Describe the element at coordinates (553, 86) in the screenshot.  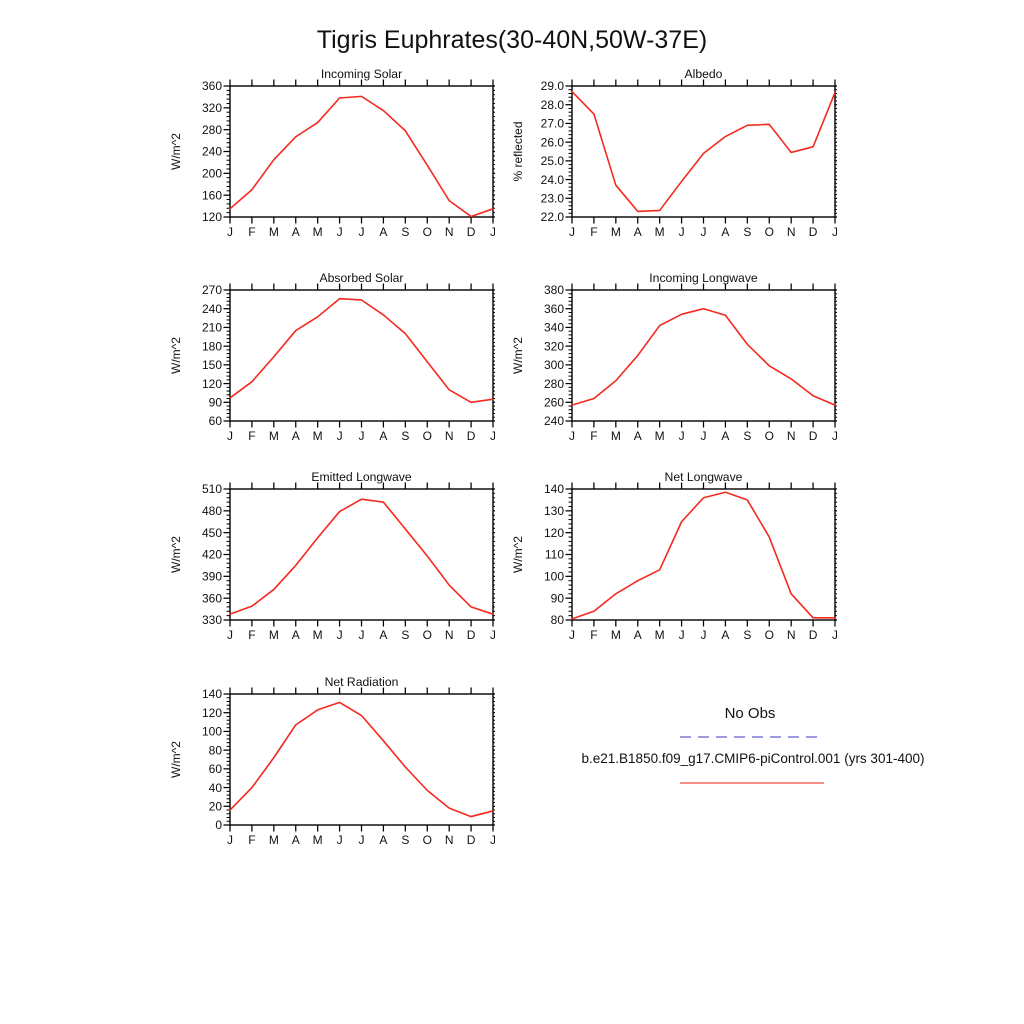
I see `y-tick-label: 29.0` at that location.